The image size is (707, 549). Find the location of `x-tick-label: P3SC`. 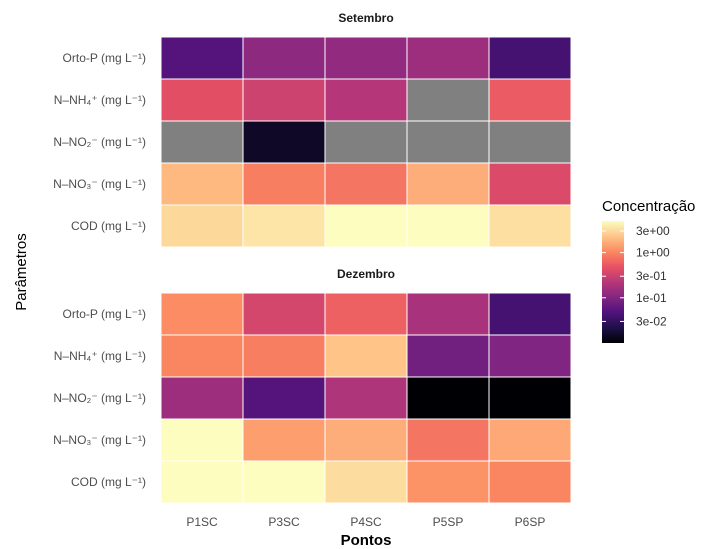

x-tick-label: P3SC is located at coordinates (284, 522).